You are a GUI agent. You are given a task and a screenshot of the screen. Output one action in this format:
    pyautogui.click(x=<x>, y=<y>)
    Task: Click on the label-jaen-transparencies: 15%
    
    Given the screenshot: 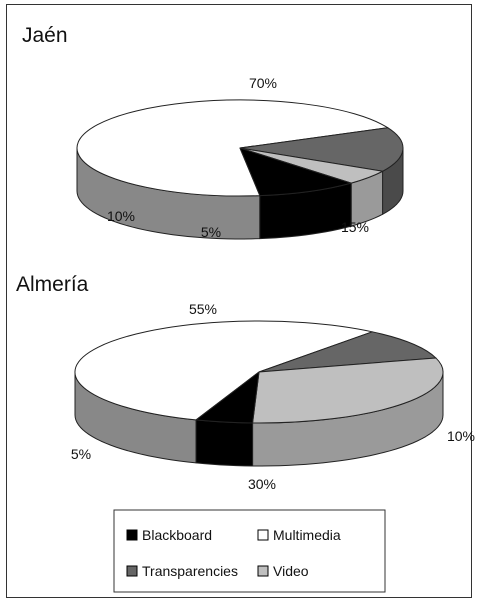 What is the action you would take?
    pyautogui.click(x=355, y=227)
    